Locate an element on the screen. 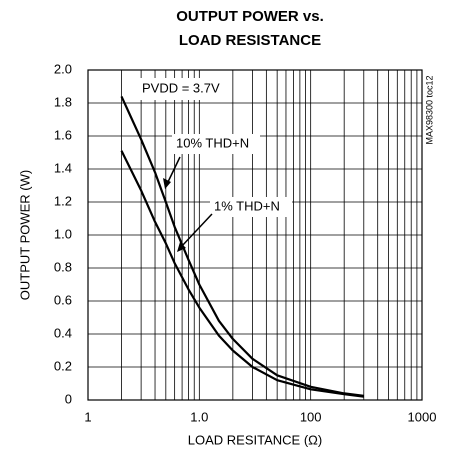  y-tick-label: 2.0 is located at coordinates (63, 68).